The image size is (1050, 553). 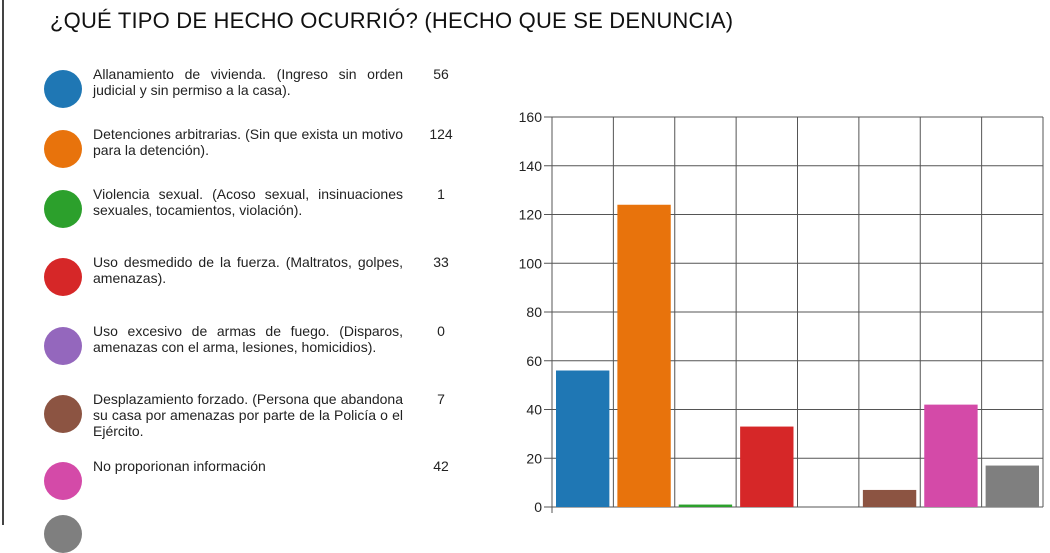 What do you see at coordinates (534, 458) in the screenshot?
I see `y-tick-label: 20` at bounding box center [534, 458].